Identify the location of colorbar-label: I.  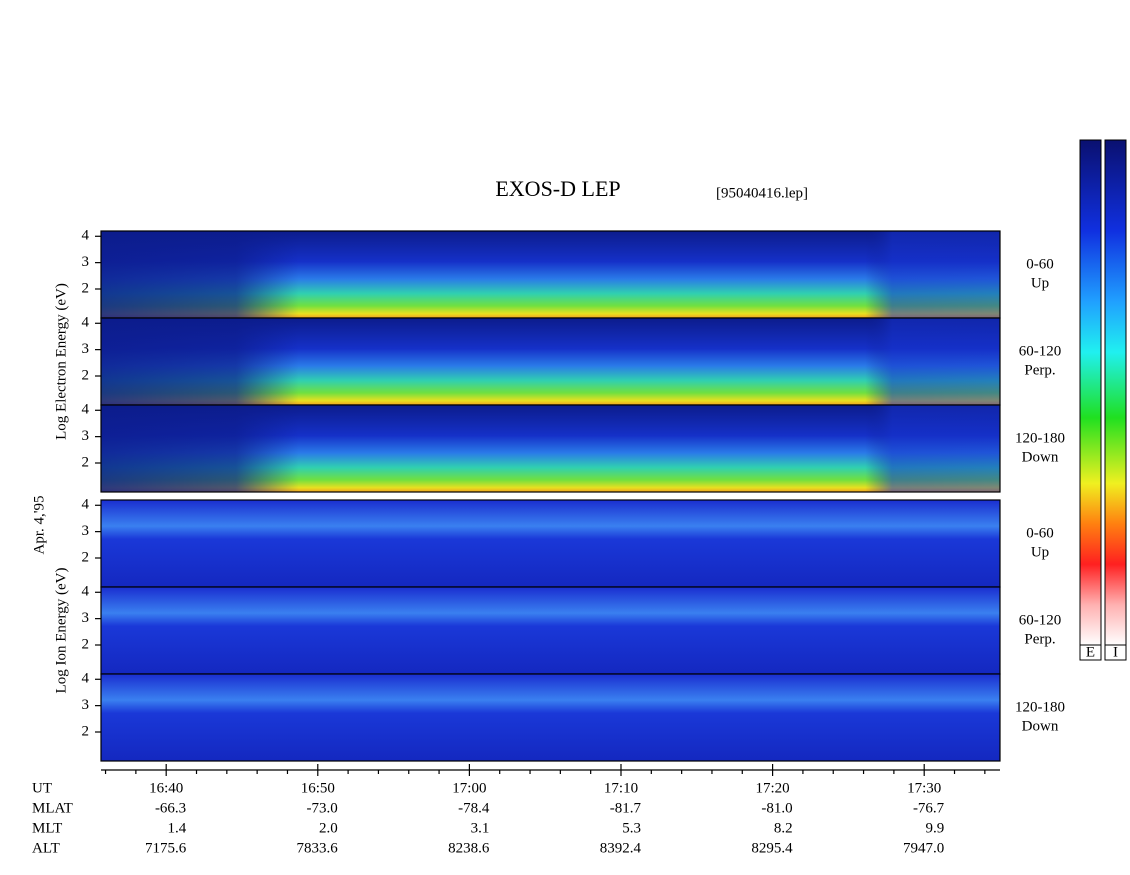
(1115, 652).